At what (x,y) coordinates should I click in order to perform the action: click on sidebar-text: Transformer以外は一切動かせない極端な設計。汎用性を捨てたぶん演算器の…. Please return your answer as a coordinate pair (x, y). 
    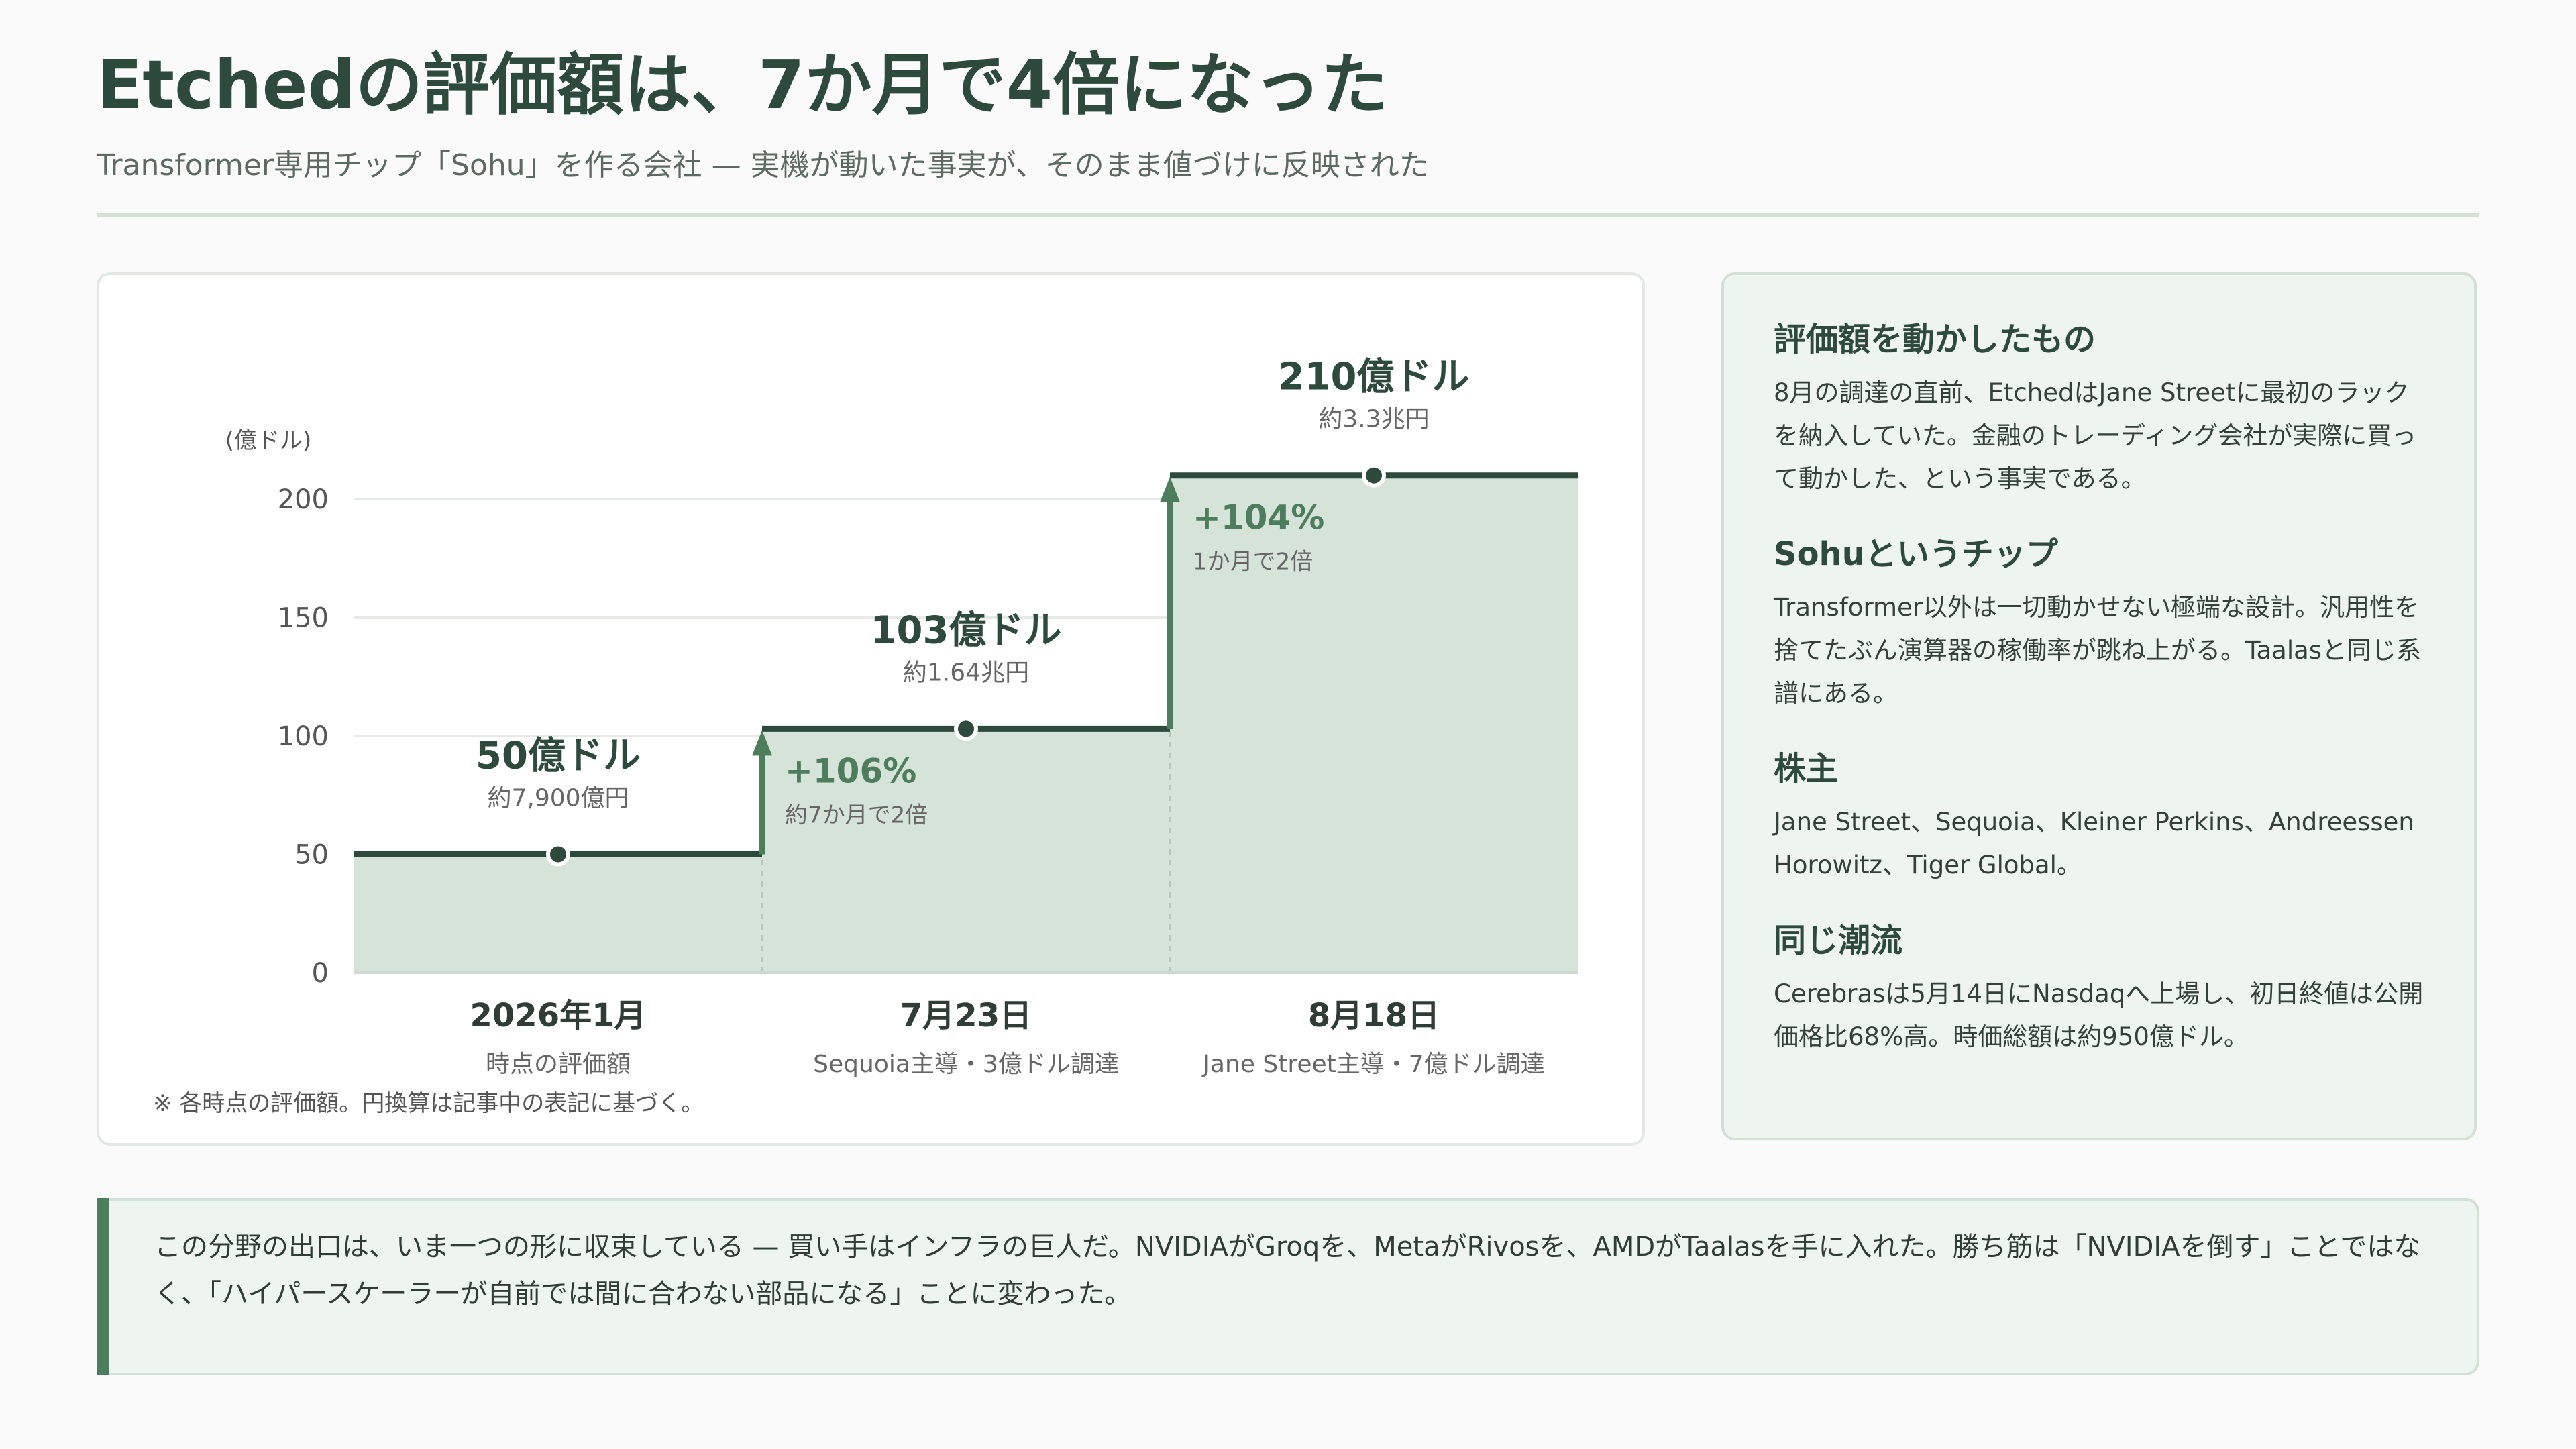
    Looking at the image, I should click on (2098, 650).